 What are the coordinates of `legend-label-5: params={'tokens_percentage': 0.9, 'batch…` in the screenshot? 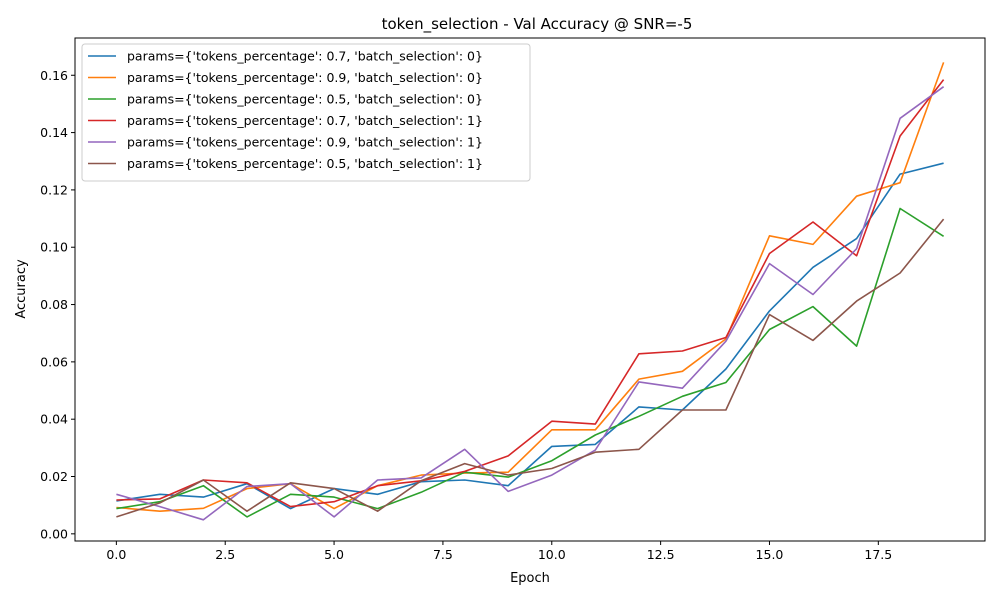 It's located at (305, 142).